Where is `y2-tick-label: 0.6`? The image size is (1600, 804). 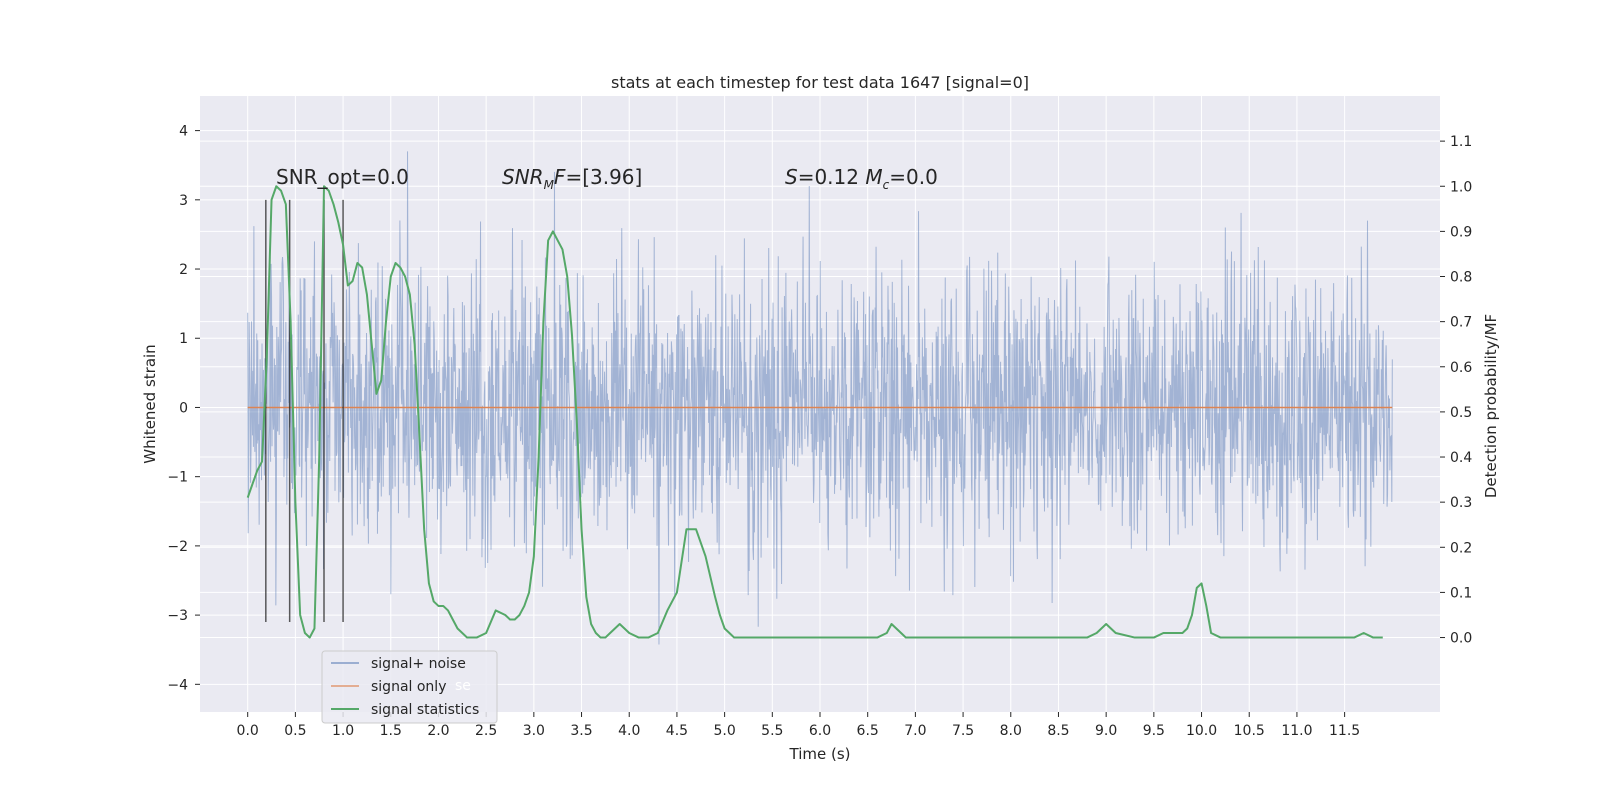 y2-tick-label: 0.6 is located at coordinates (1461, 368).